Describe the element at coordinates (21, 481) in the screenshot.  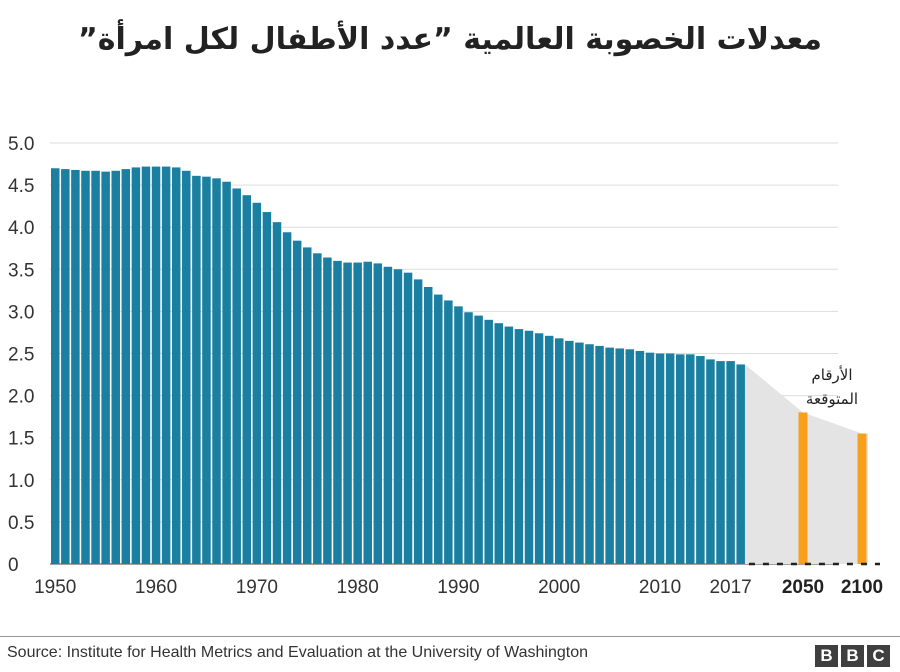
I see `y-tick-label: 1.0` at that location.